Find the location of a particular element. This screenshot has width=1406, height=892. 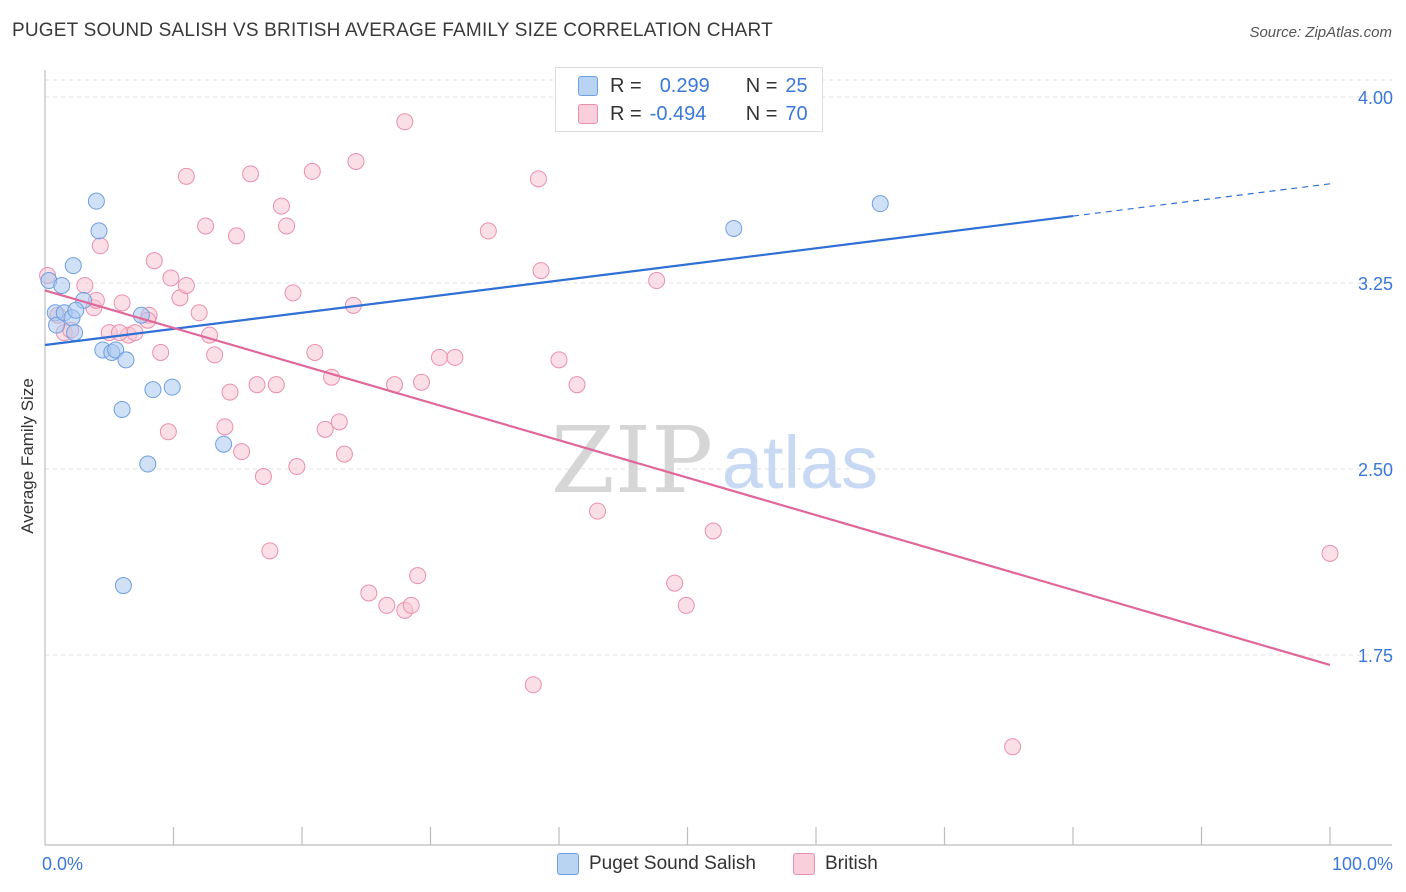

x-tick-label-min: 0.0% is located at coordinates (62, 864).